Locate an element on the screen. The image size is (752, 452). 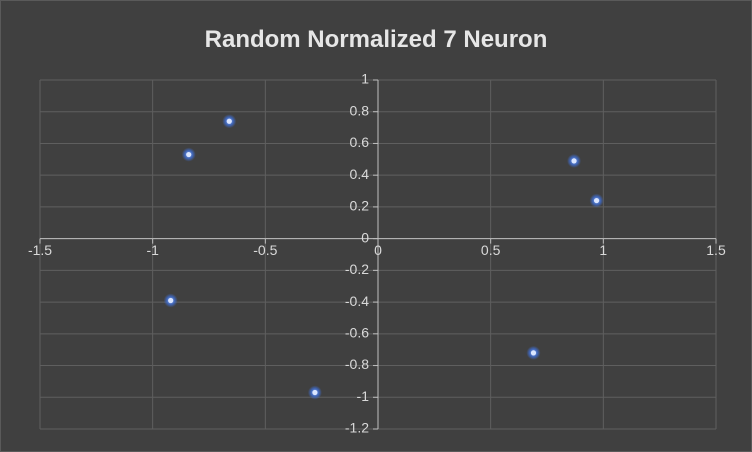
y-tick-label: -1.2 is located at coordinates (357, 428).